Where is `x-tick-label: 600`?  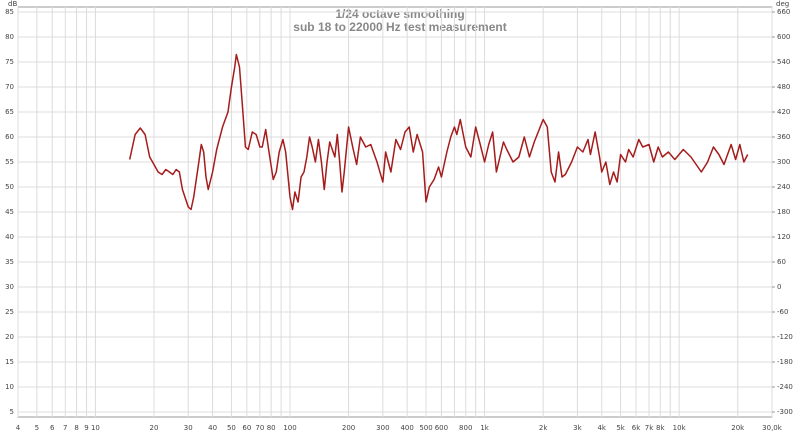
x-tick-label: 600 is located at coordinates (441, 428).